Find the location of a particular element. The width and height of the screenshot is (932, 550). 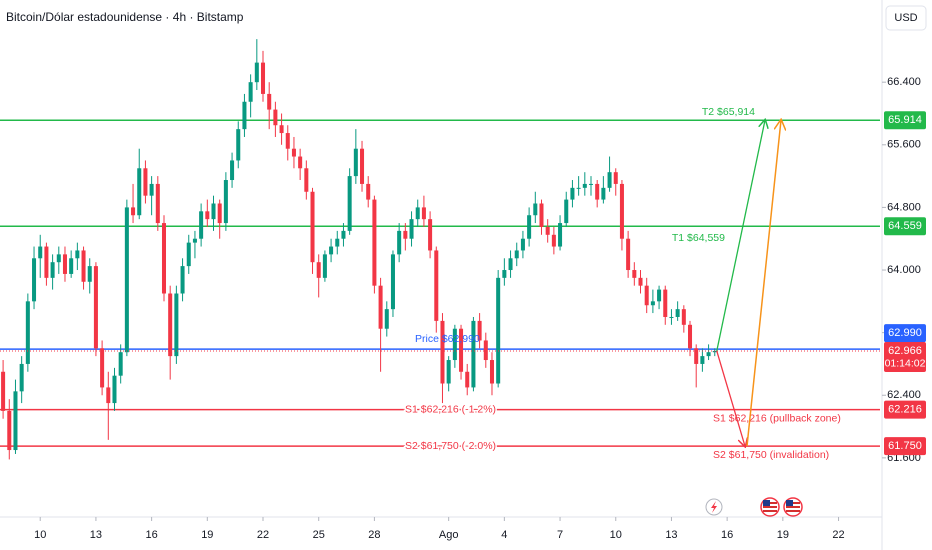

last-price-label: 62.966 is located at coordinates (905, 351).